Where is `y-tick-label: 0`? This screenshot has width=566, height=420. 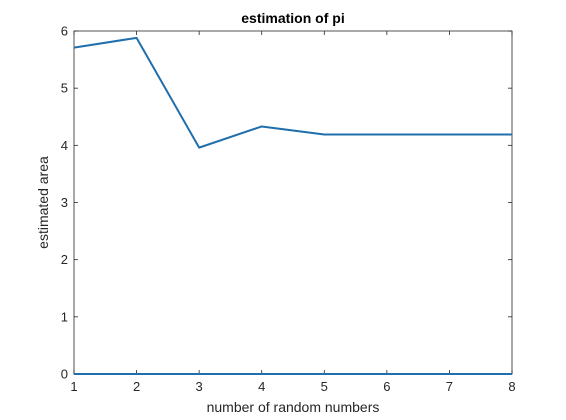
y-tick-label: 0 is located at coordinates (64, 374).